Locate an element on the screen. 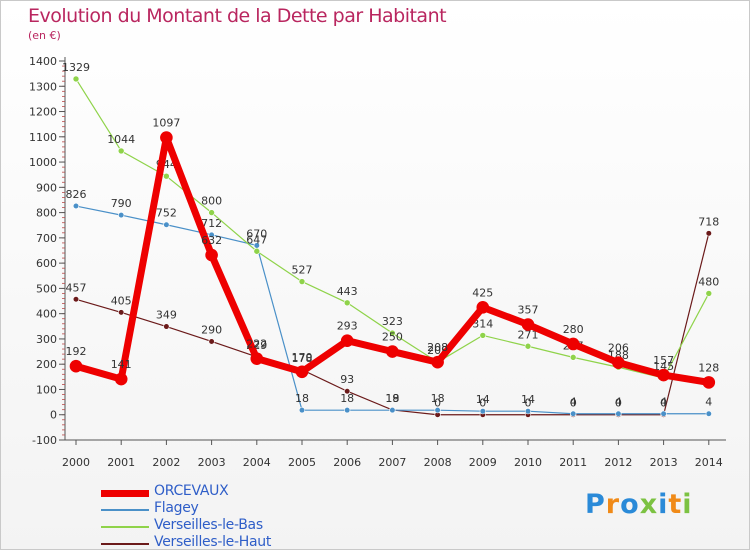  legend-label: Verseilles-le-Bas is located at coordinates (208, 525).